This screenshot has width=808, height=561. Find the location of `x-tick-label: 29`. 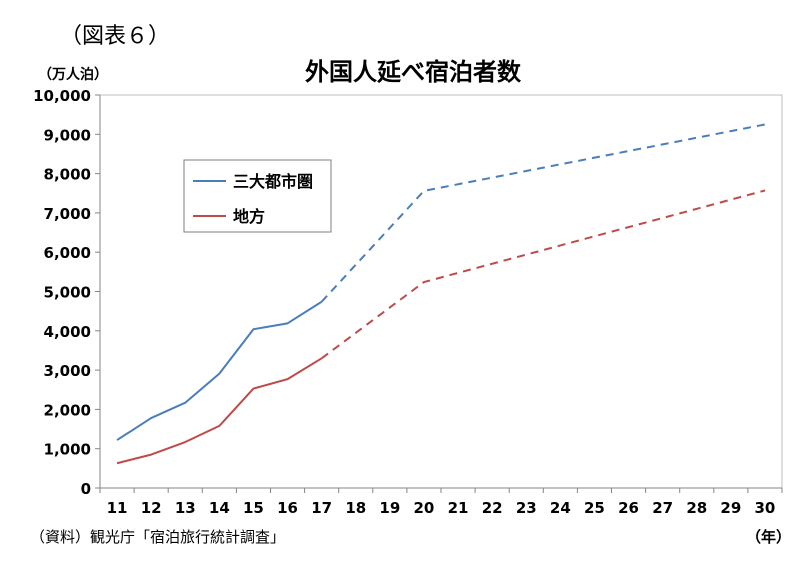

x-tick-label: 29 is located at coordinates (730, 508).